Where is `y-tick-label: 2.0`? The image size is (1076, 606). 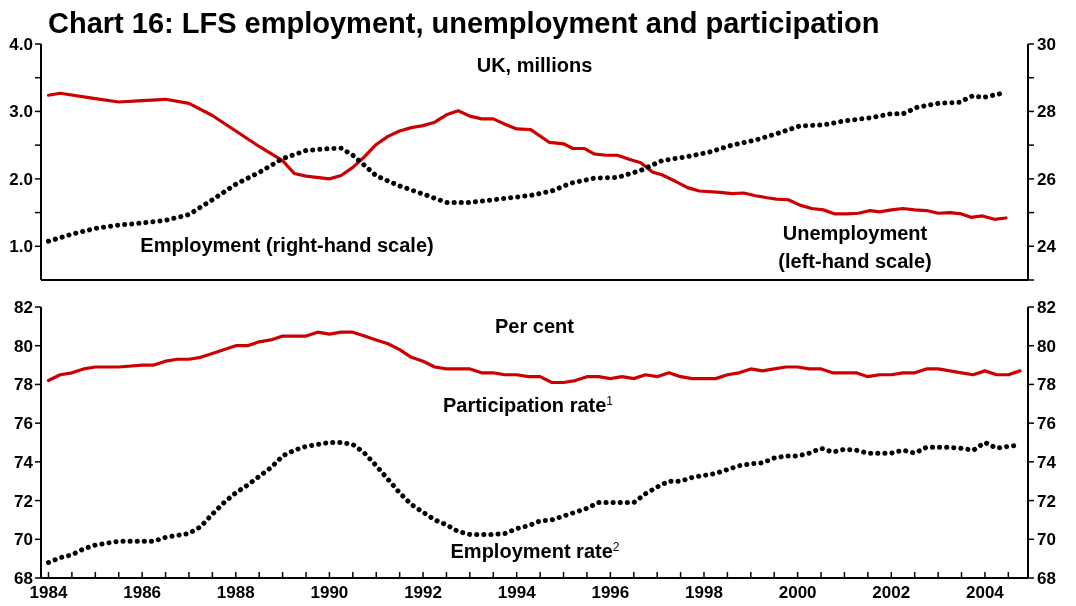
y-tick-label: 2.0 is located at coordinates (21, 179).